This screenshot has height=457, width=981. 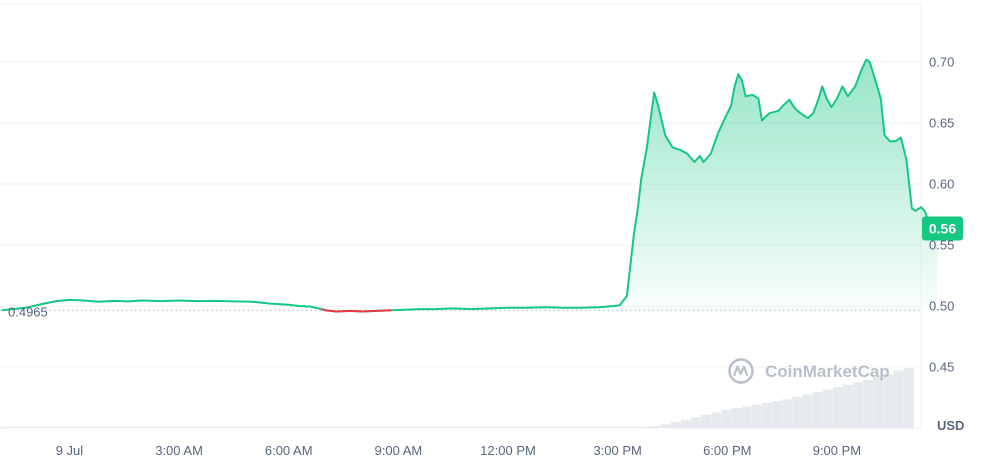 What do you see at coordinates (289, 450) in the screenshot?
I see `x-tick-label: 6:00 AM` at bounding box center [289, 450].